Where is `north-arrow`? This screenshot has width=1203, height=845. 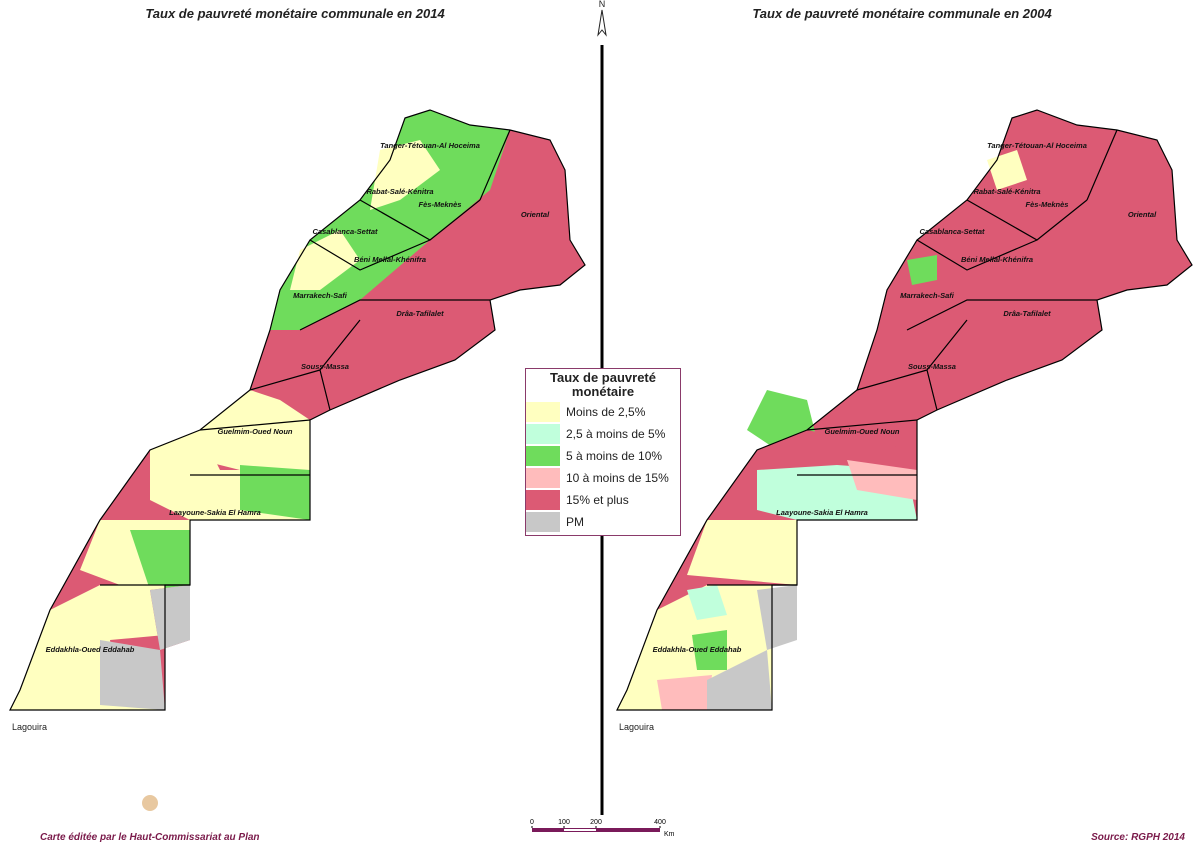
north-arrow is located at coordinates (602, 23).